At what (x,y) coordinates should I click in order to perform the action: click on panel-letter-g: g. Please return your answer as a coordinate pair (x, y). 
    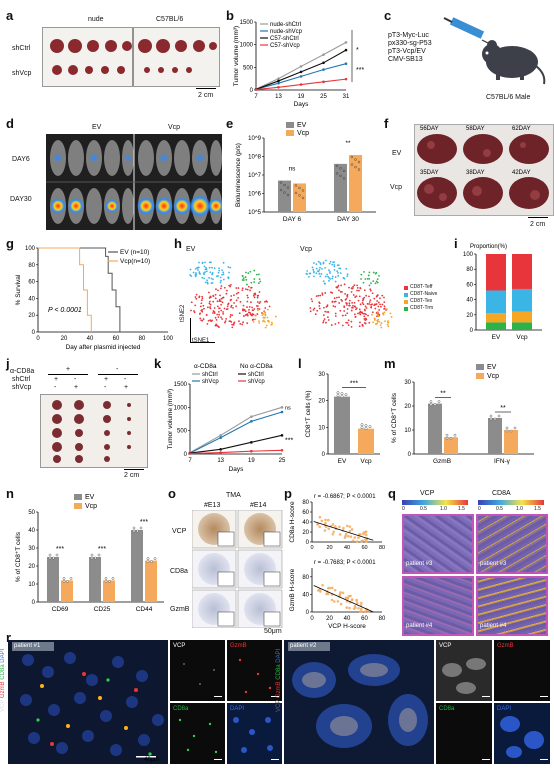
    Looking at the image, I should click on (10, 243).